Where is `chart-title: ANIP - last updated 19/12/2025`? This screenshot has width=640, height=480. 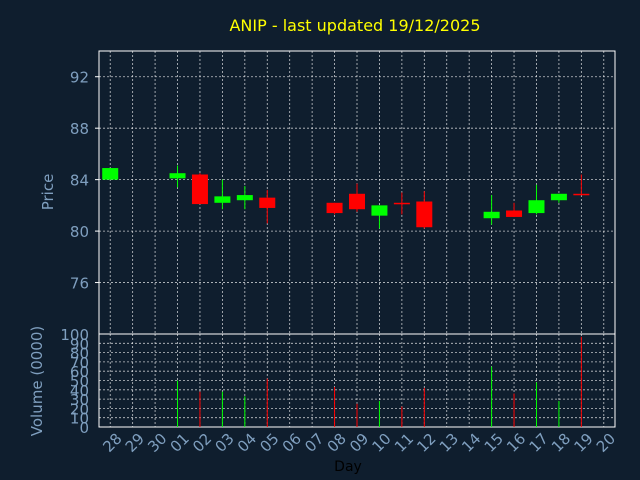 chart-title: ANIP - last updated 19/12/2025 is located at coordinates (354, 25).